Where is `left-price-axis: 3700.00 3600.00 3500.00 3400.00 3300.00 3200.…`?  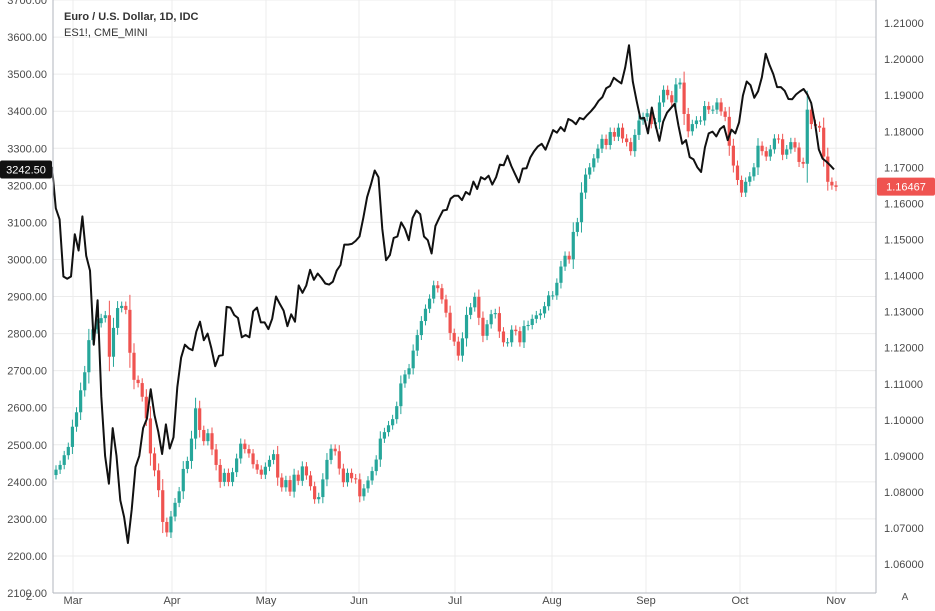
left-price-axis: 3700.00 3600.00 3500.00 3400.00 3300.00 3200.… is located at coordinates (27, 300).